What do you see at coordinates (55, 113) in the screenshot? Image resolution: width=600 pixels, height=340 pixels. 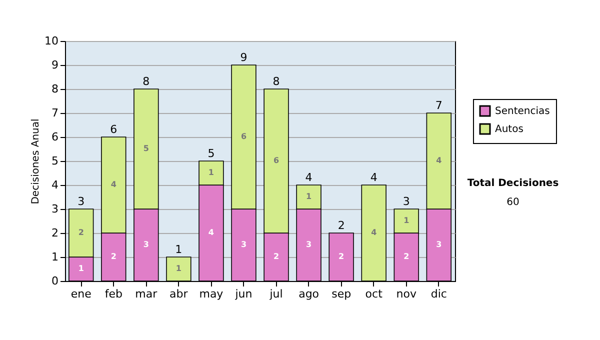 I see `y-tick-label: 7` at bounding box center [55, 113].